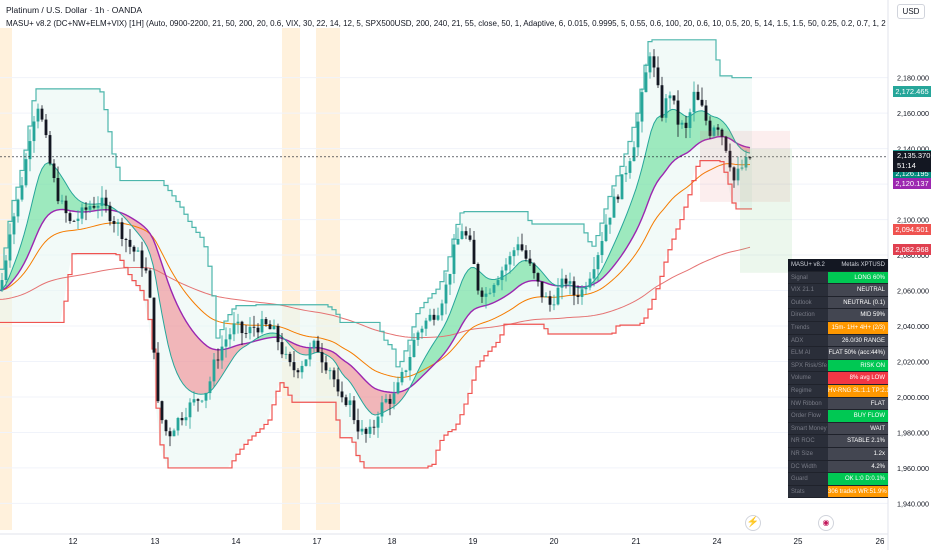 The height and width of the screenshot is (550, 932). I want to click on panel-row: NR ROC STABLE 2.1%, so click(838, 441).